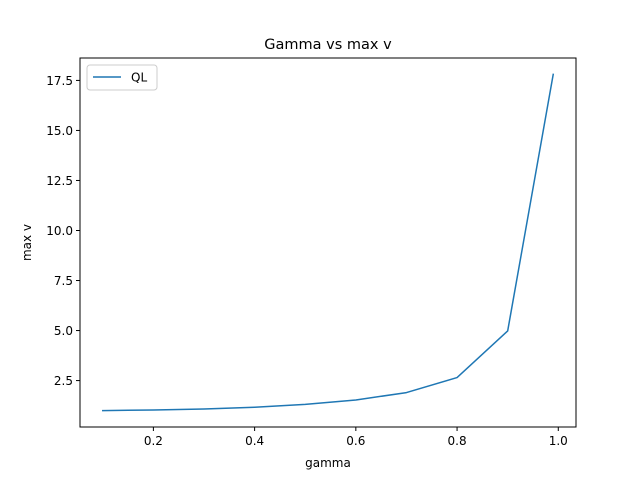  What do you see at coordinates (59, 231) in the screenshot?
I see `y-tick-label: 10.0` at bounding box center [59, 231].